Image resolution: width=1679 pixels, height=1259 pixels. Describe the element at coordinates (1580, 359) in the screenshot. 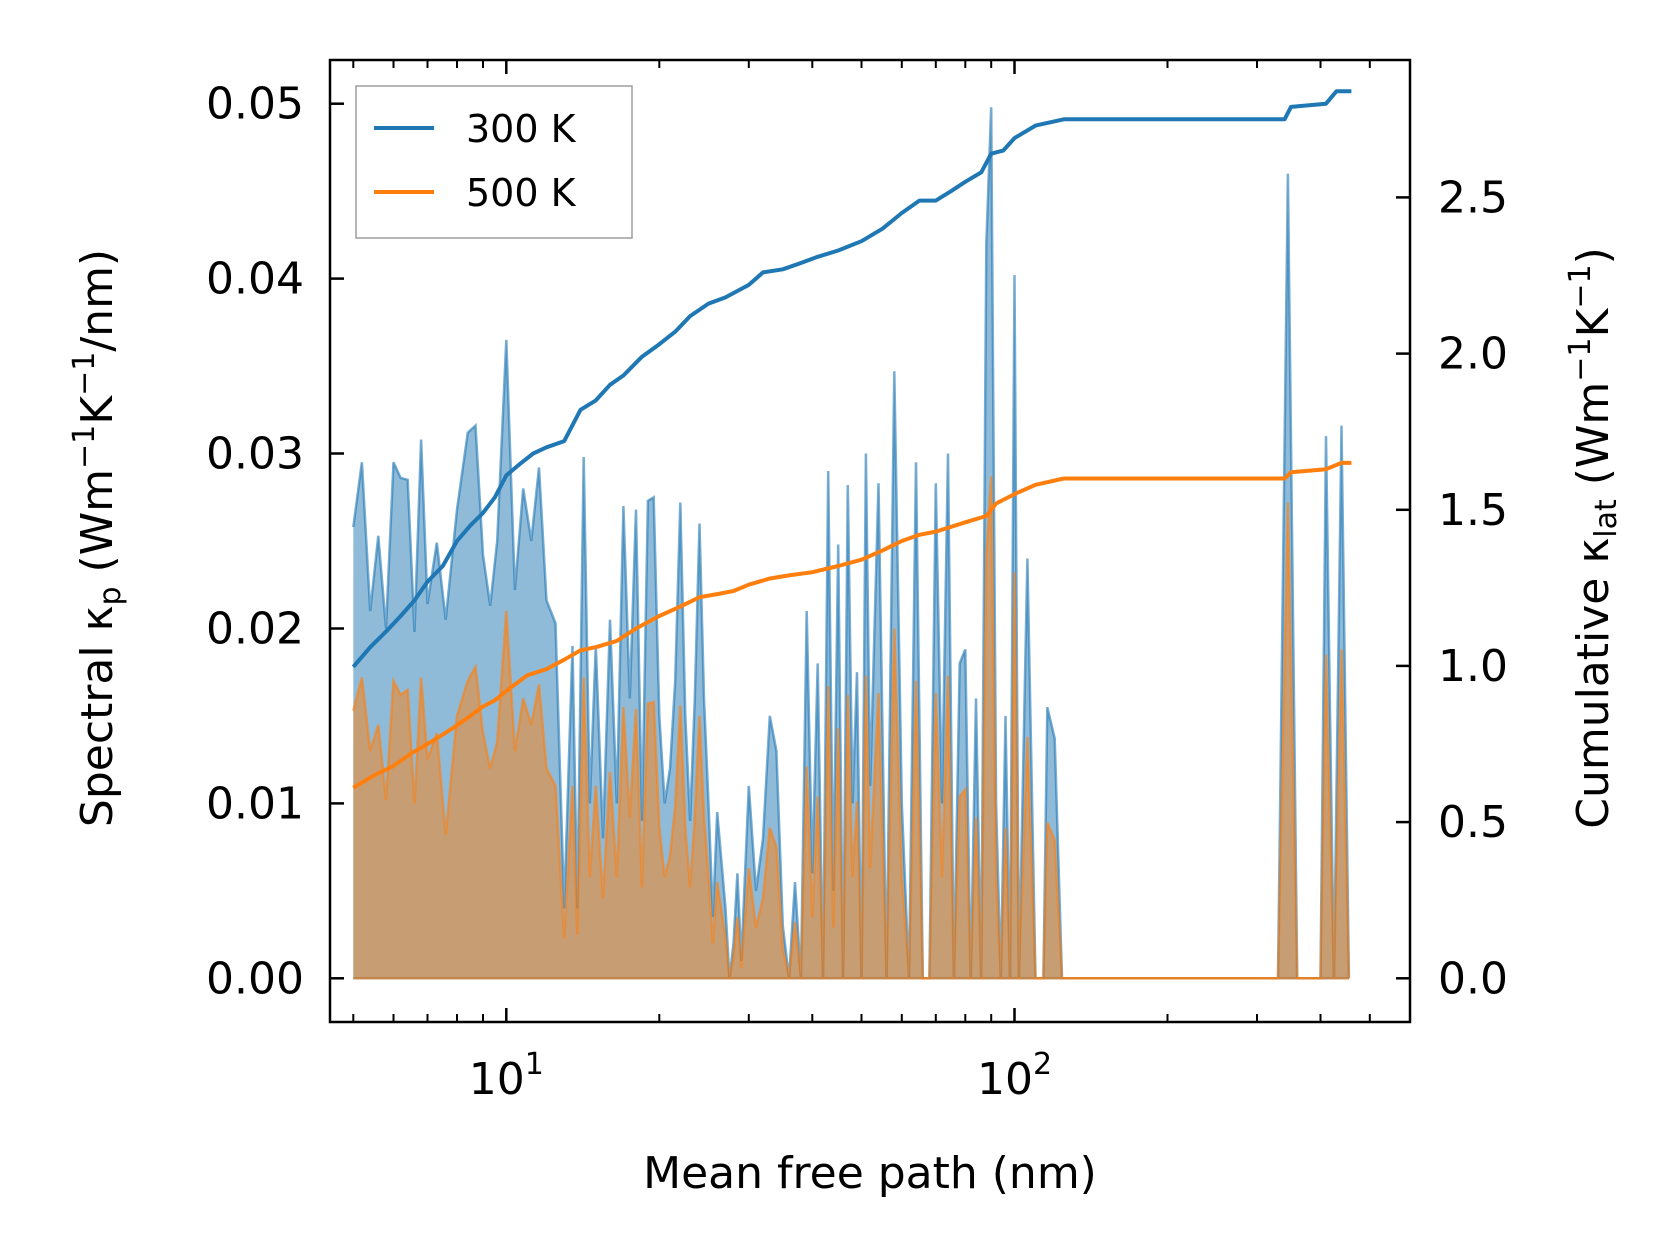

I see `right-label-sup1: −1` at that location.